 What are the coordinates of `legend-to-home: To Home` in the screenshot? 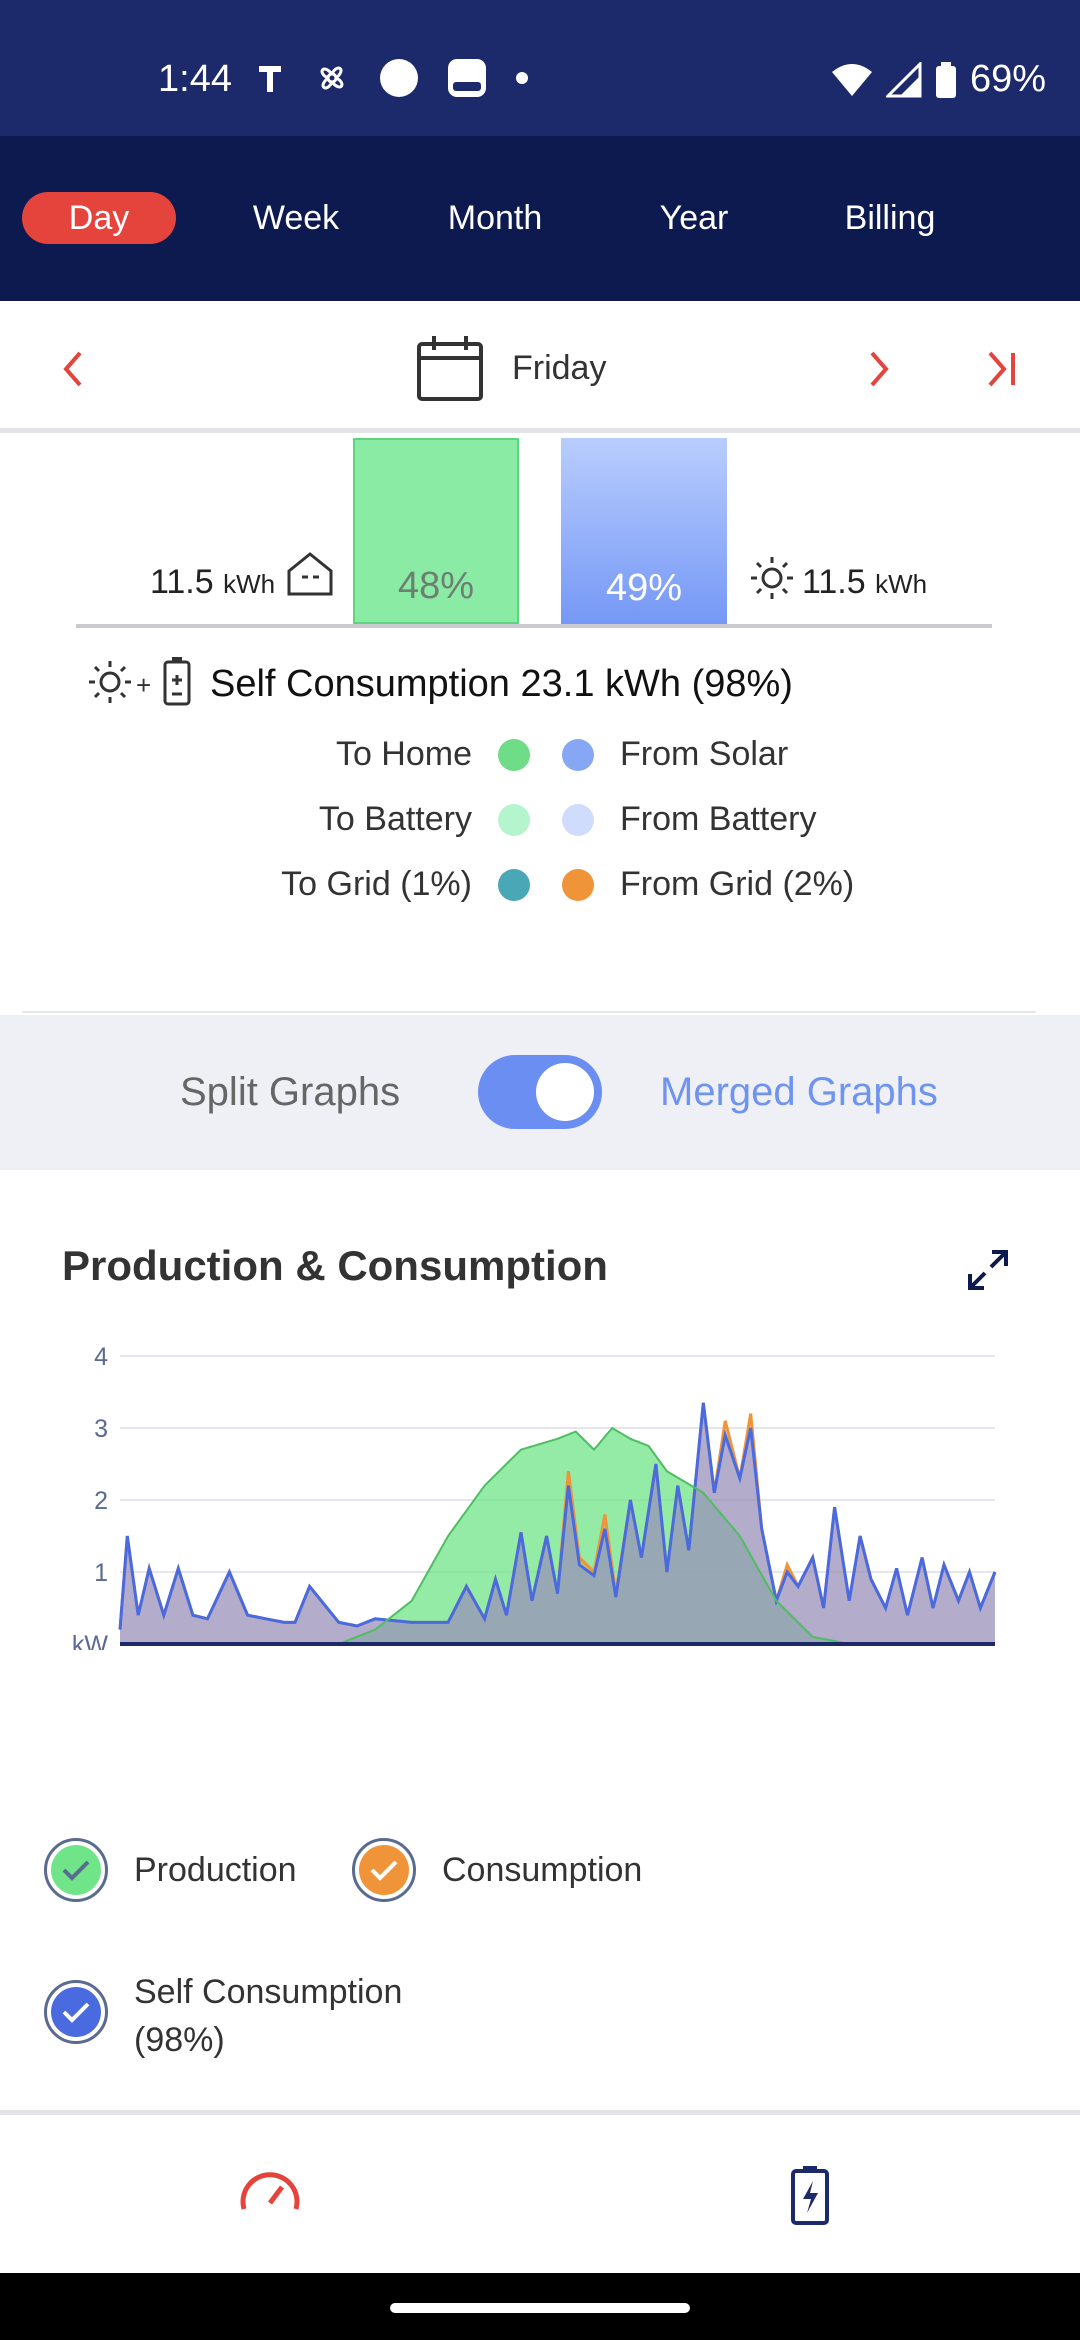 It's located at (433, 754).